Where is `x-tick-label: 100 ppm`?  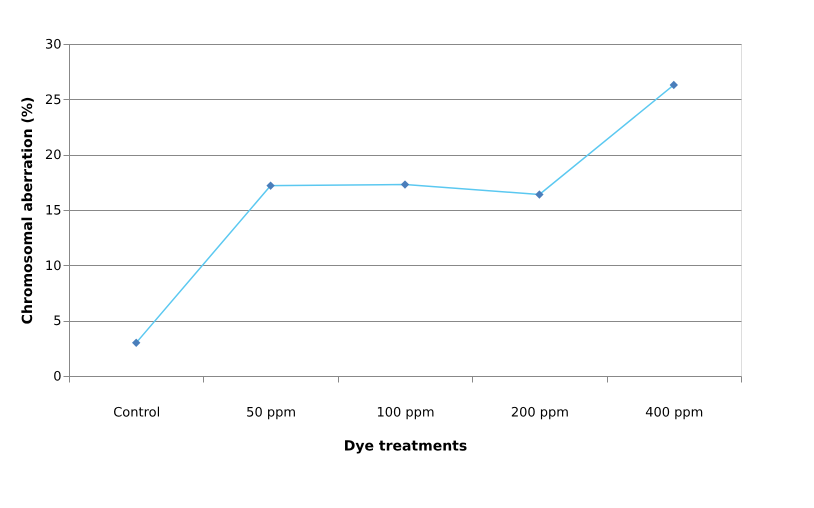
x-tick-label: 100 ppm is located at coordinates (405, 413).